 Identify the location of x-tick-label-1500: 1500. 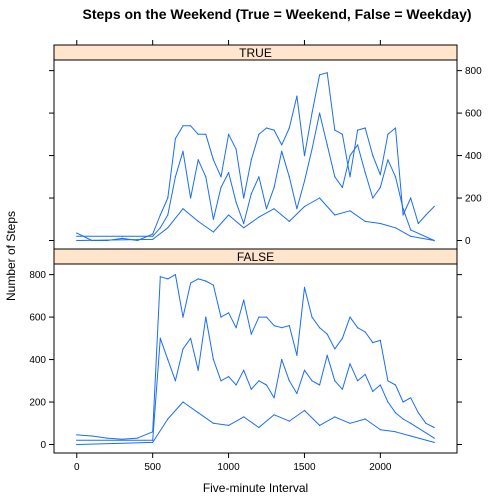
(304, 467).